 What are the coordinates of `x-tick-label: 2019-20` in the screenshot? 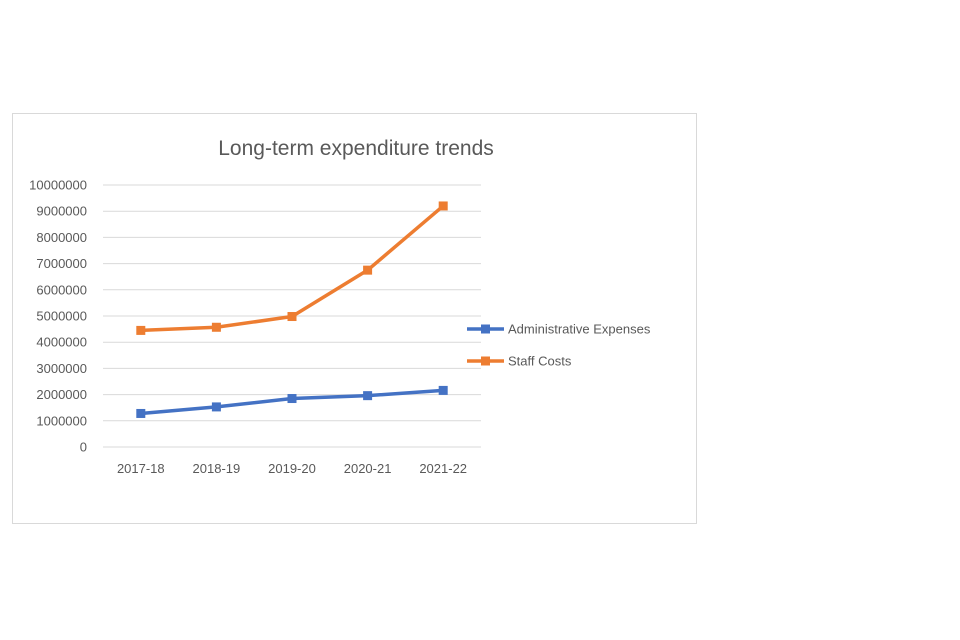 It's located at (292, 468).